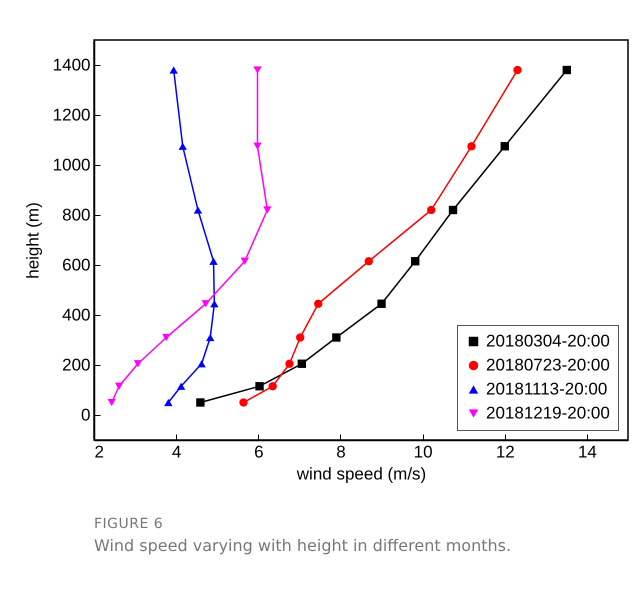 Image resolution: width=643 pixels, height=592 pixels. I want to click on x-tick-label: 10, so click(423, 452).